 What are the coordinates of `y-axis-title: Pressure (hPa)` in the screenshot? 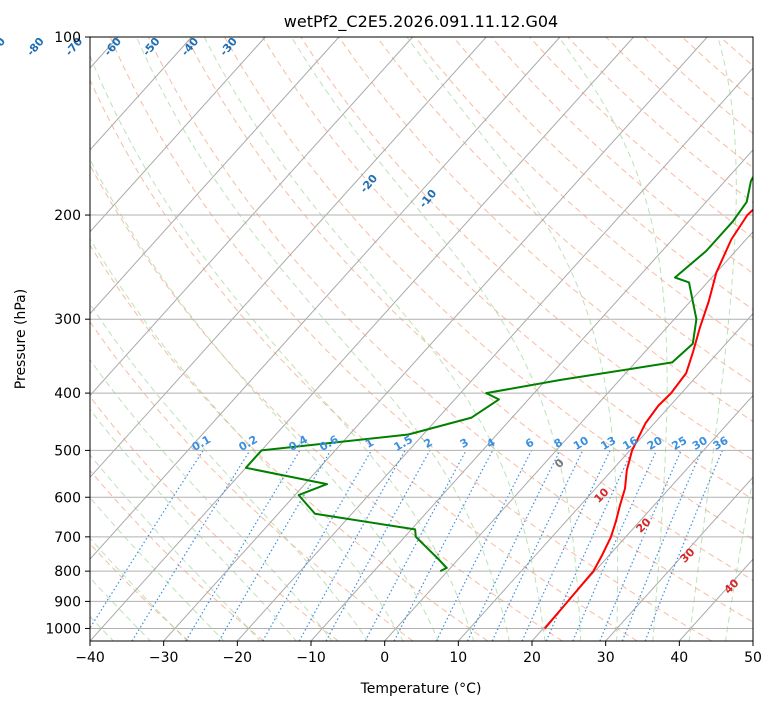 It's located at (21, 339).